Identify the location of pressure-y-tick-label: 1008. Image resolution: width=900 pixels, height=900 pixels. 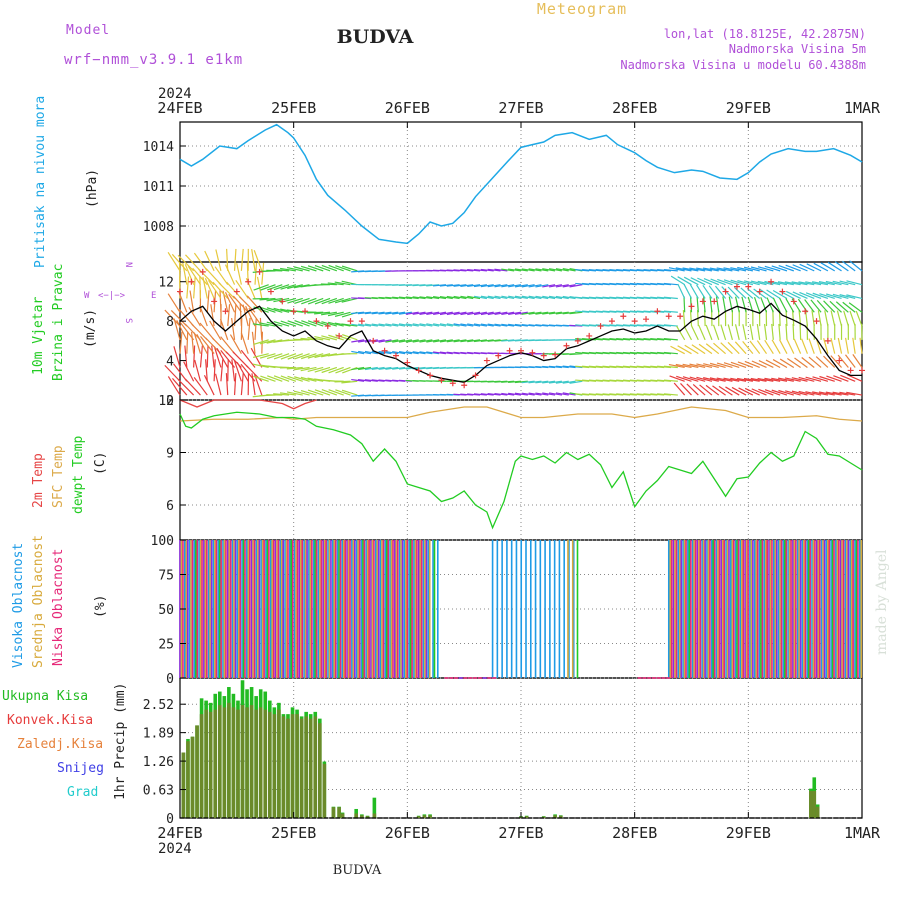
(158, 227).